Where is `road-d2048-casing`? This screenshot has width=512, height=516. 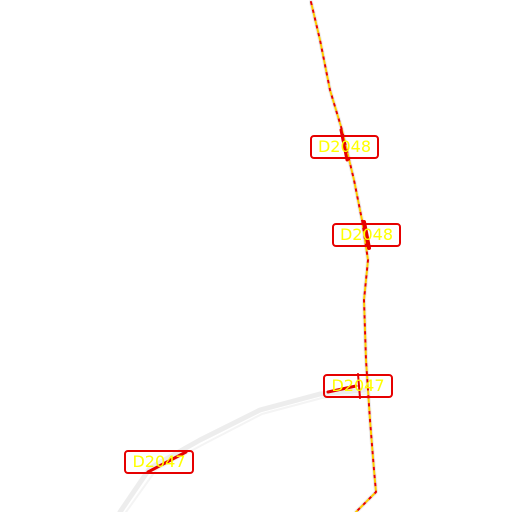 road-d2048-casing is located at coordinates (343, 257).